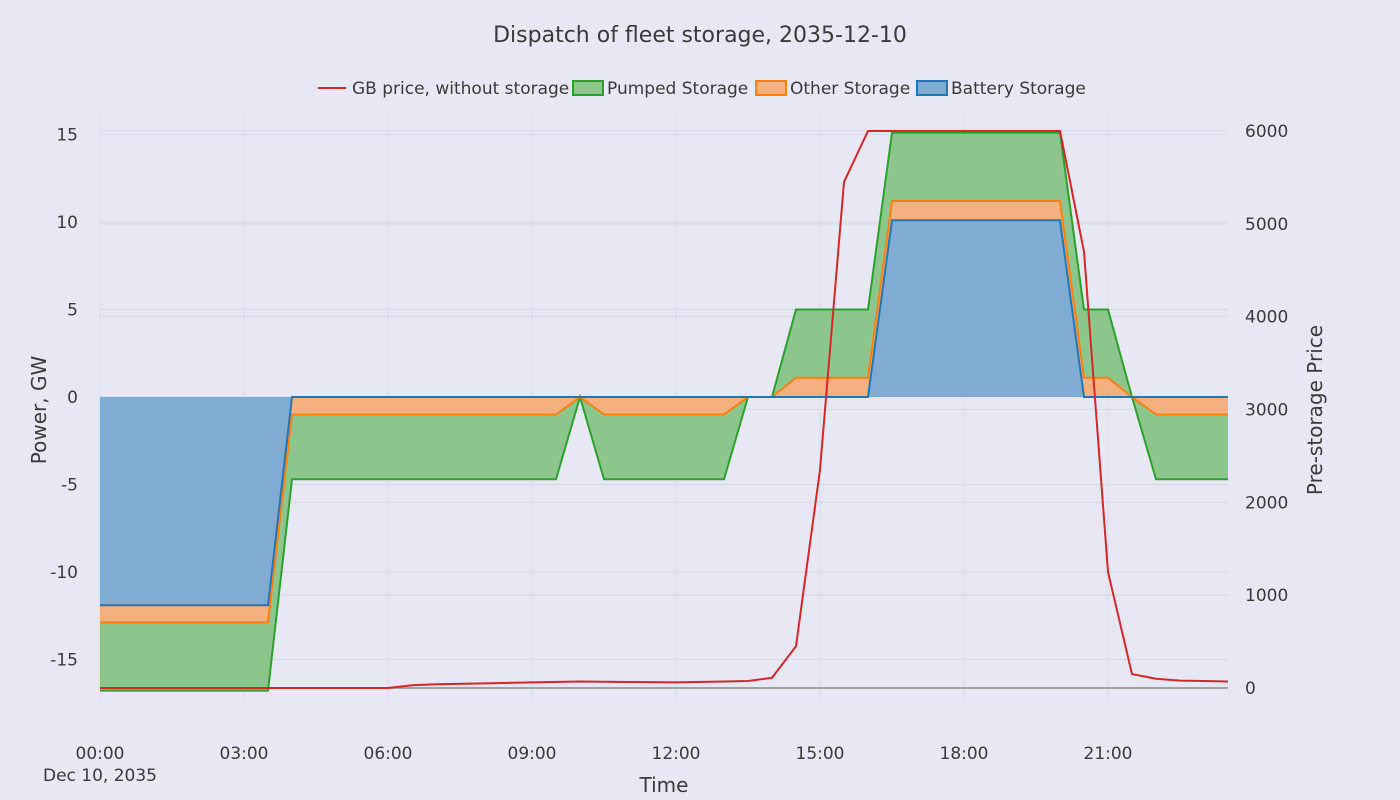  What do you see at coordinates (100, 776) in the screenshot?
I see `x-date-label: Dec 10, 2035` at bounding box center [100, 776].